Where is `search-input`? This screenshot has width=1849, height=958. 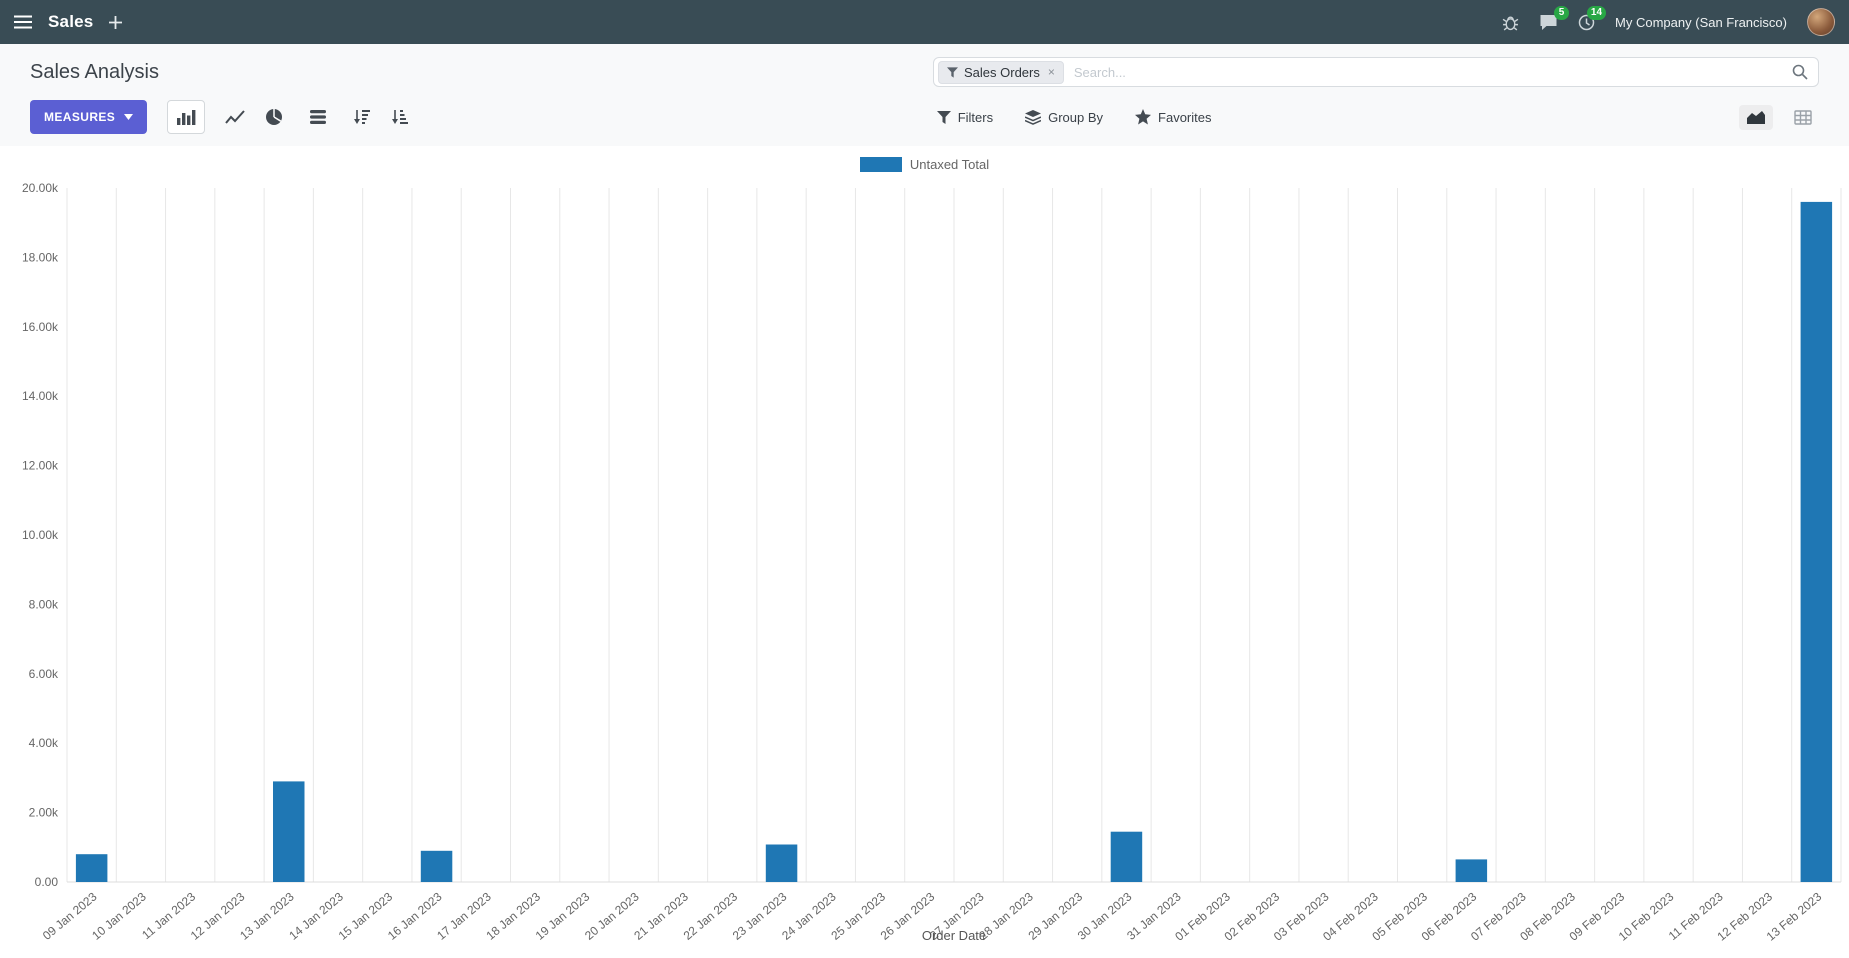
search-input is located at coordinates (1427, 72).